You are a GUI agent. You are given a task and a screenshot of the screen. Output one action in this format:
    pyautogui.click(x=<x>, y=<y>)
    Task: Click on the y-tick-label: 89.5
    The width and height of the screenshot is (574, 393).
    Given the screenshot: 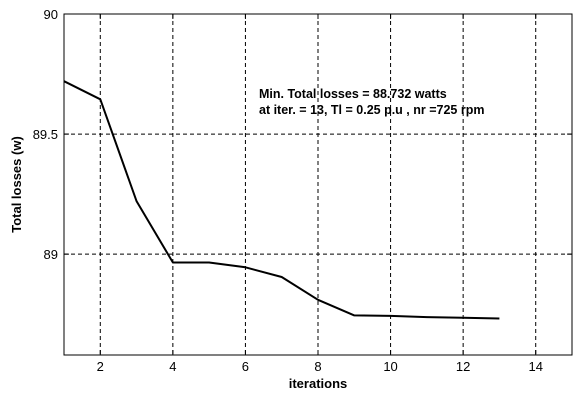 What is the action you would take?
    pyautogui.click(x=45, y=134)
    